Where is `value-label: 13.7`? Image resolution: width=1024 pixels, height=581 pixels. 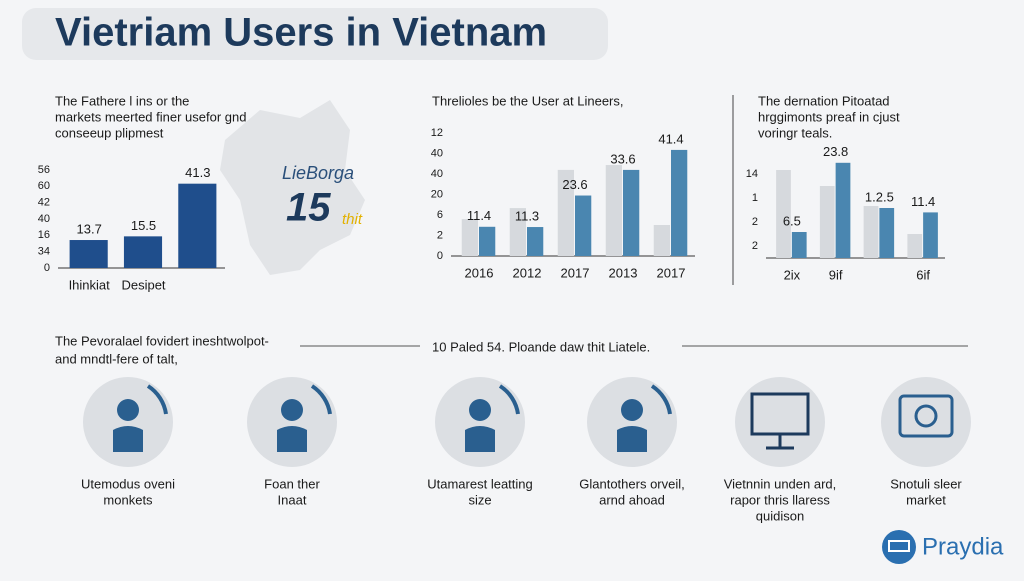
value-label: 13.7 is located at coordinates (89, 228).